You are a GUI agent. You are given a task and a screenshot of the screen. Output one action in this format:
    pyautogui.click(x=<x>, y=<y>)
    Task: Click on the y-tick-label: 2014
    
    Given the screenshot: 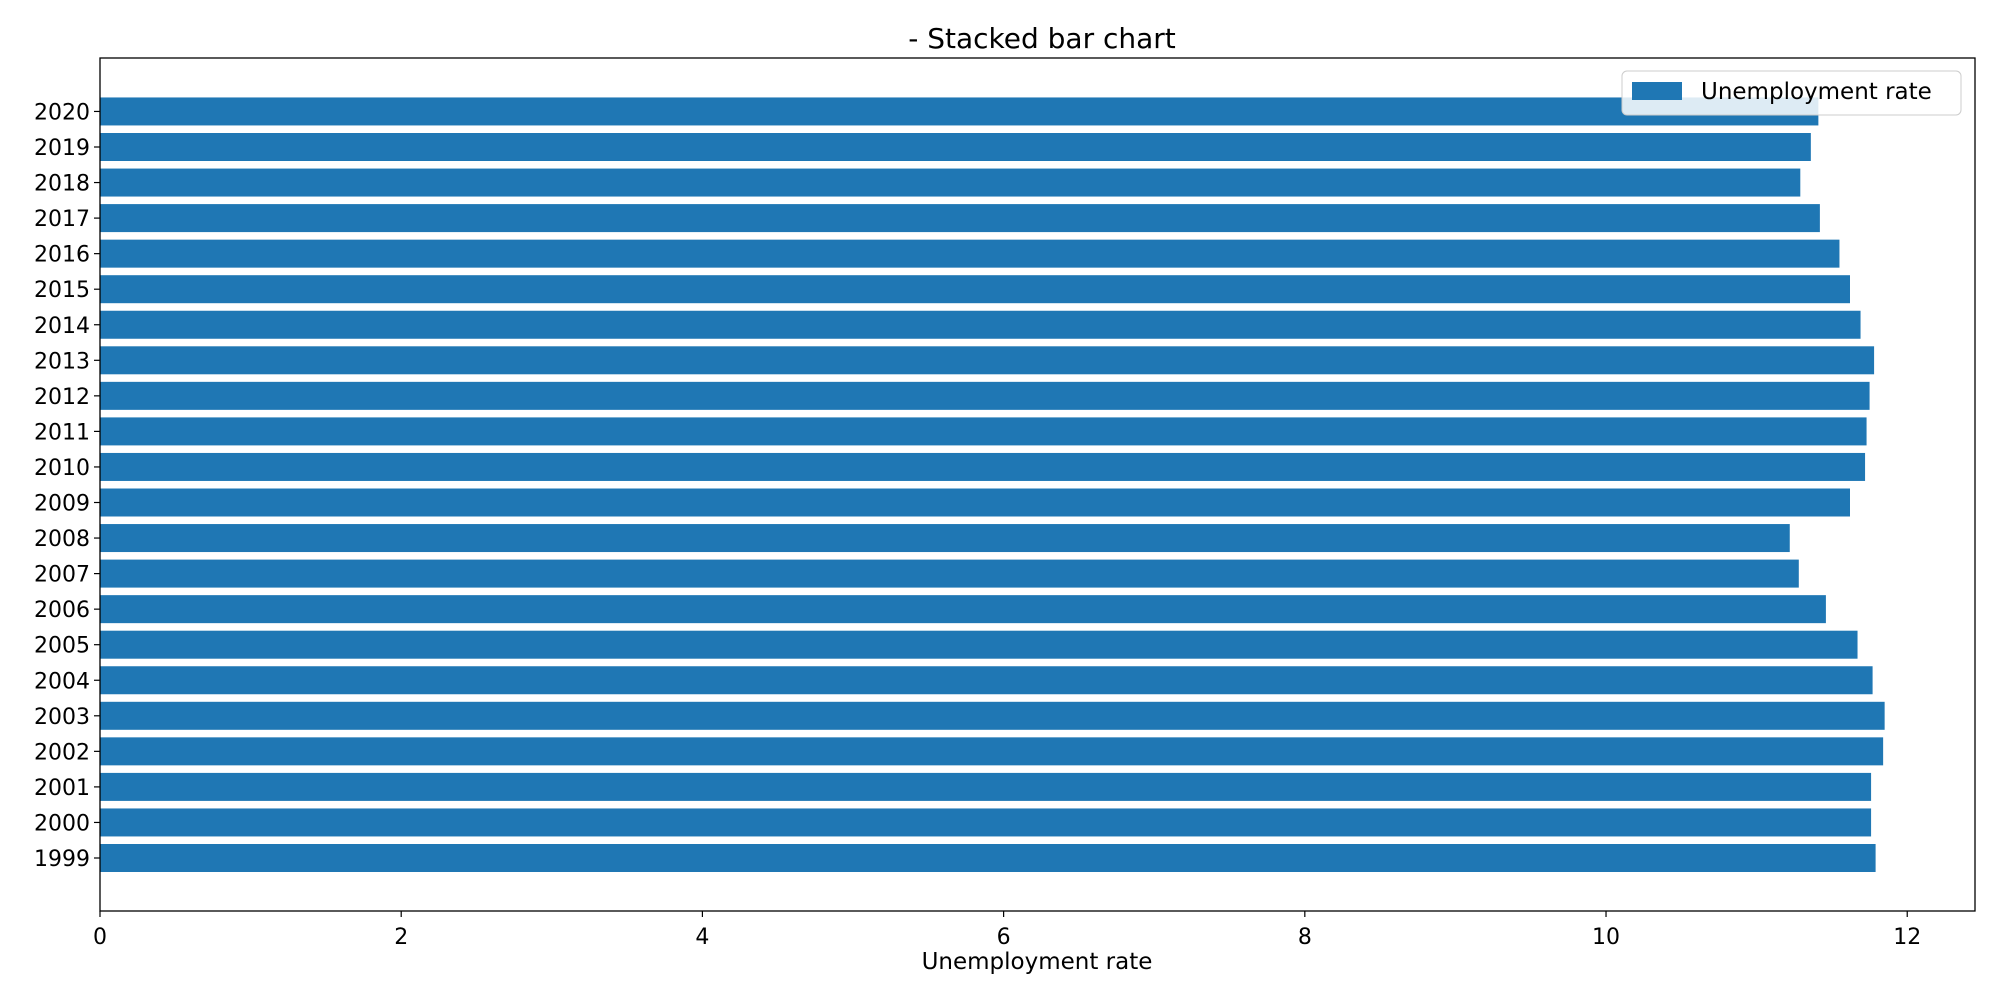 What is the action you would take?
    pyautogui.click(x=62, y=326)
    